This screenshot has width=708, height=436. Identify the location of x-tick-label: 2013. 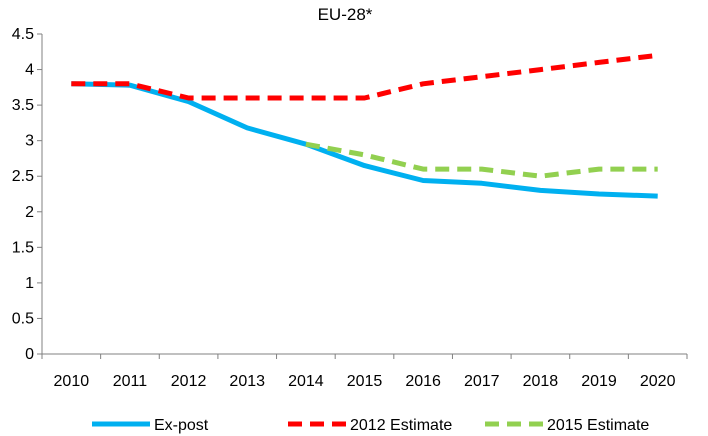
(247, 381).